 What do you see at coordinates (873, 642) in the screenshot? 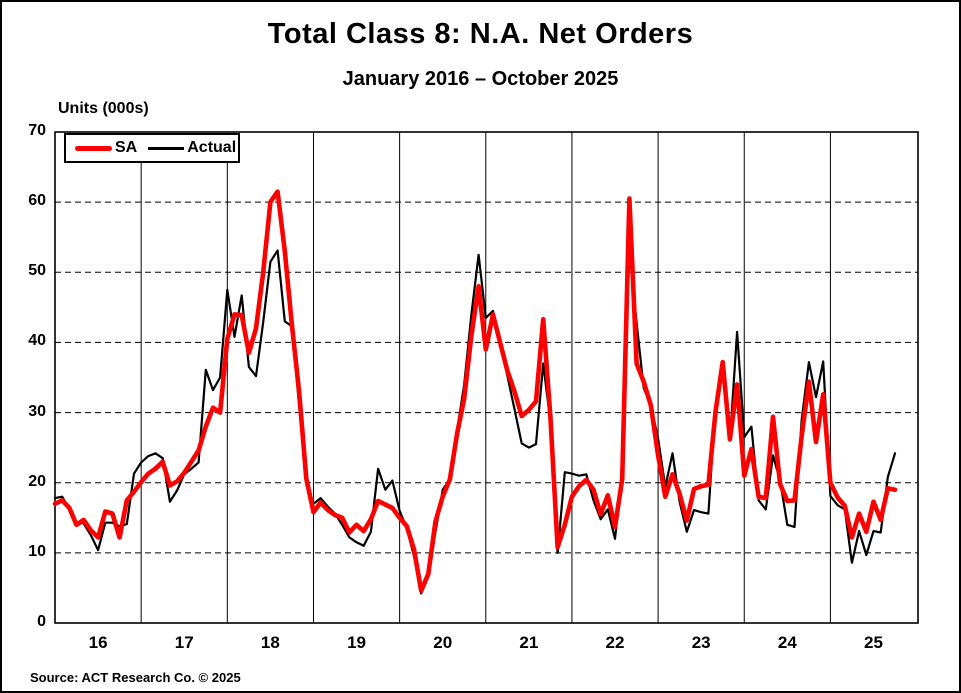
I see `x-year-label: 25` at bounding box center [873, 642].